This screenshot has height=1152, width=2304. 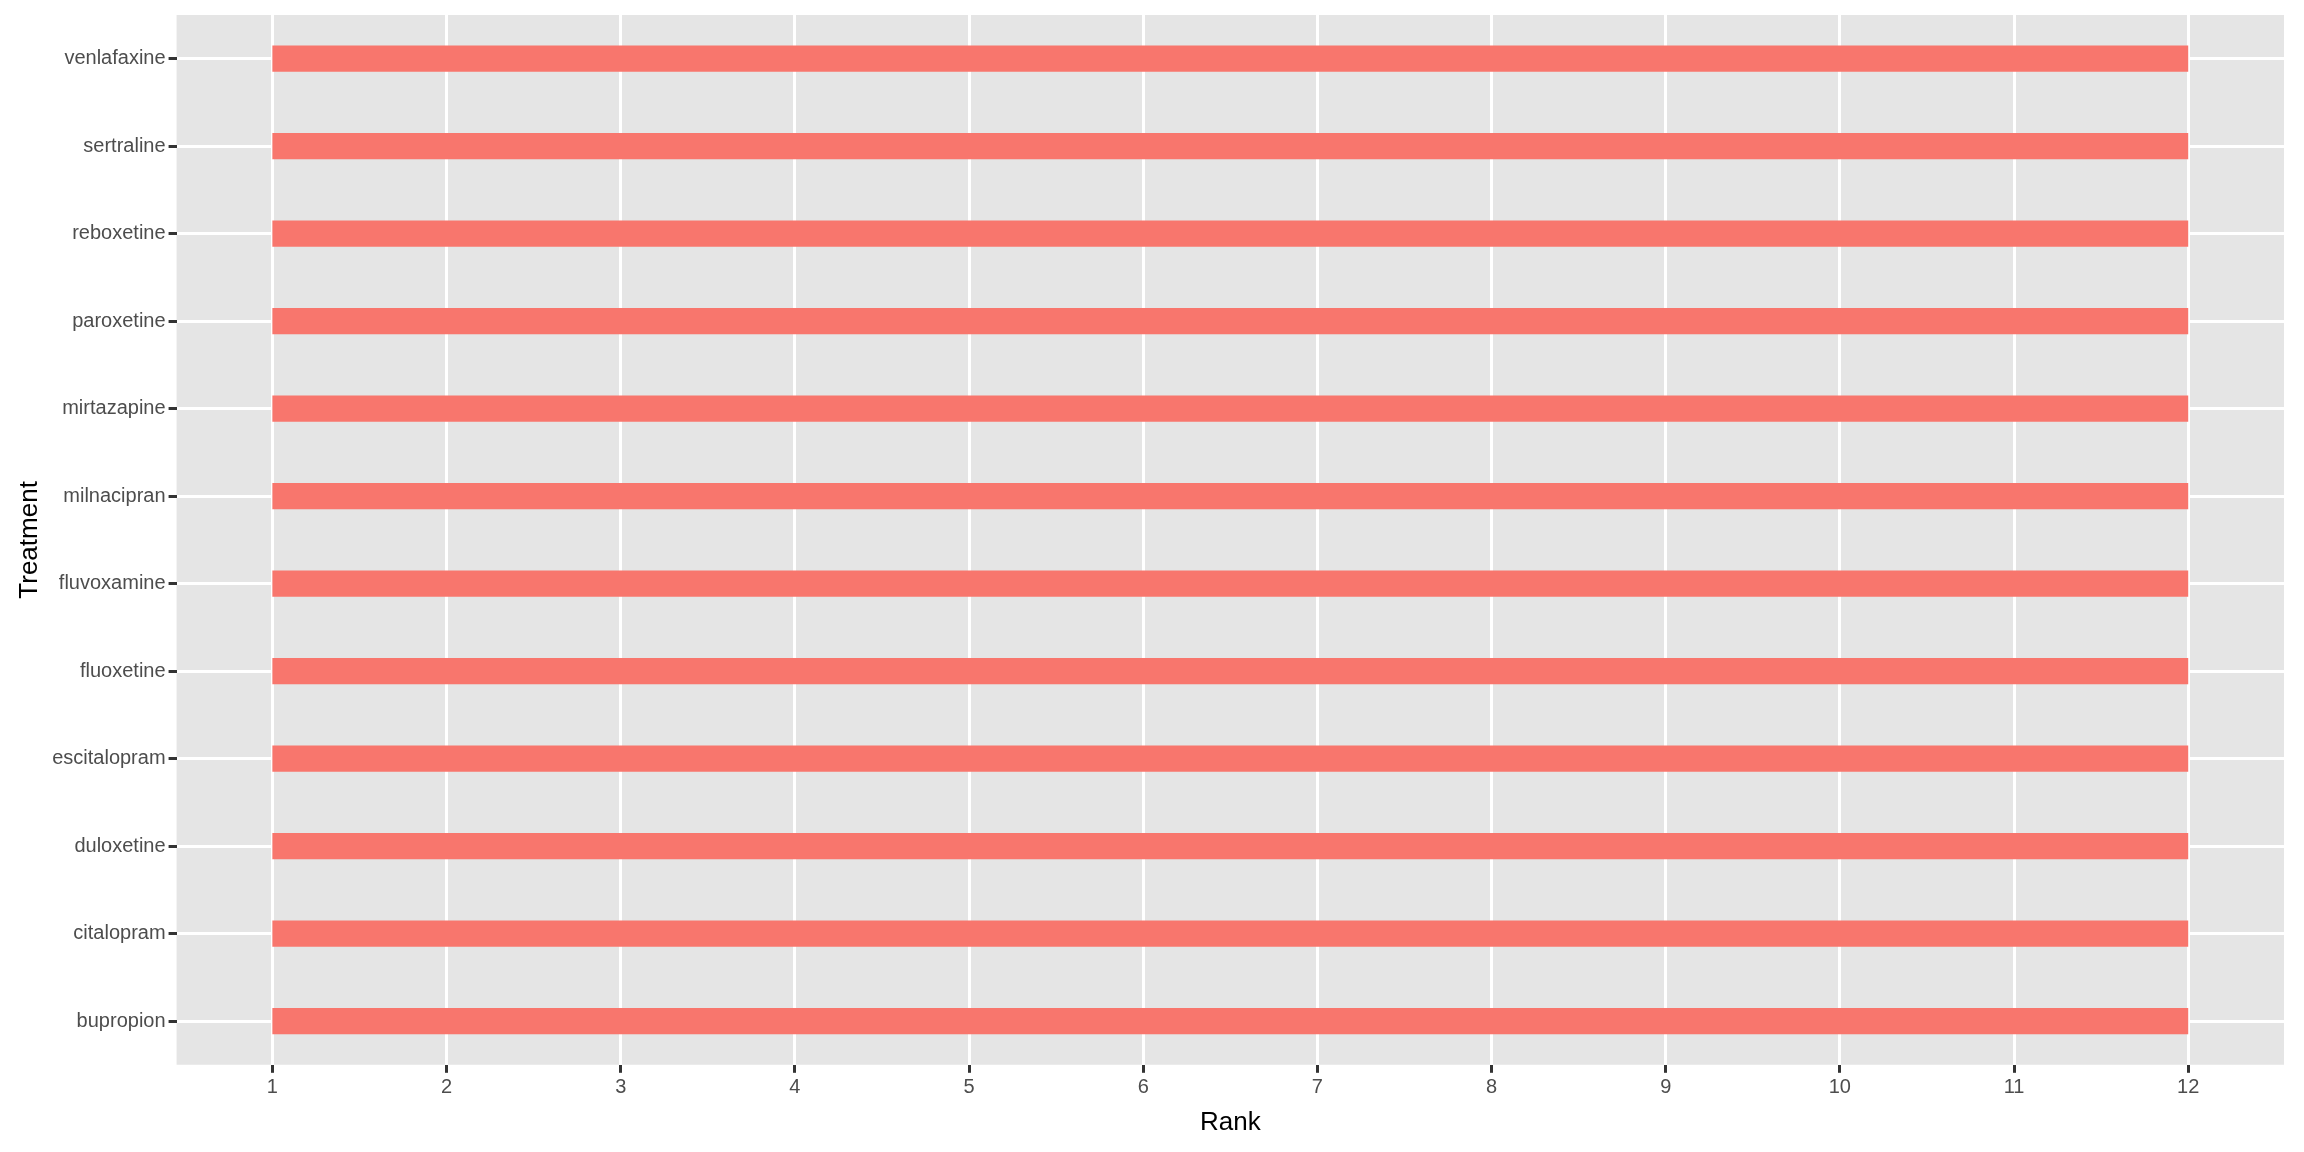 I want to click on x-tick-label: 5, so click(x=969, y=1086).